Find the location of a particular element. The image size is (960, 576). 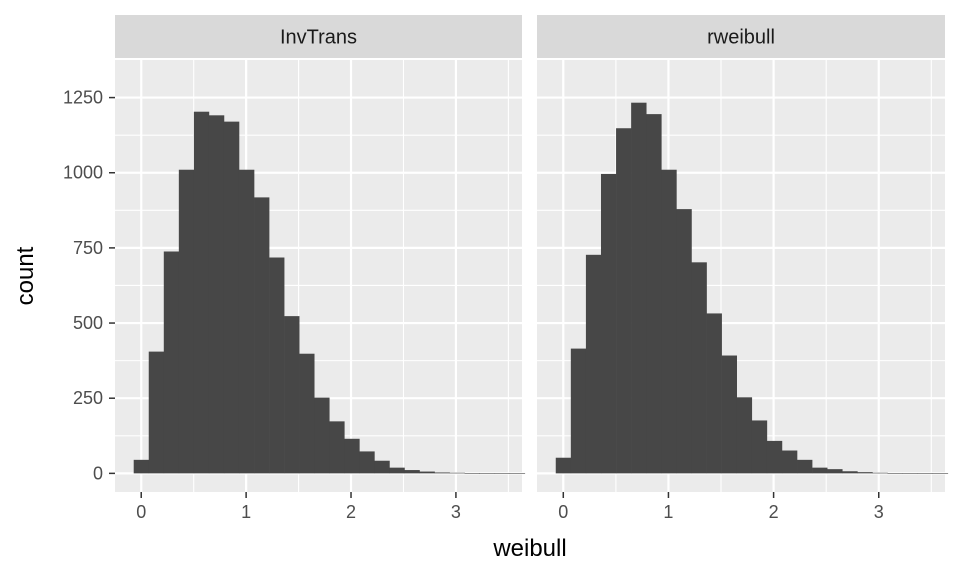

y-tick-label: 250 is located at coordinates (88, 398).